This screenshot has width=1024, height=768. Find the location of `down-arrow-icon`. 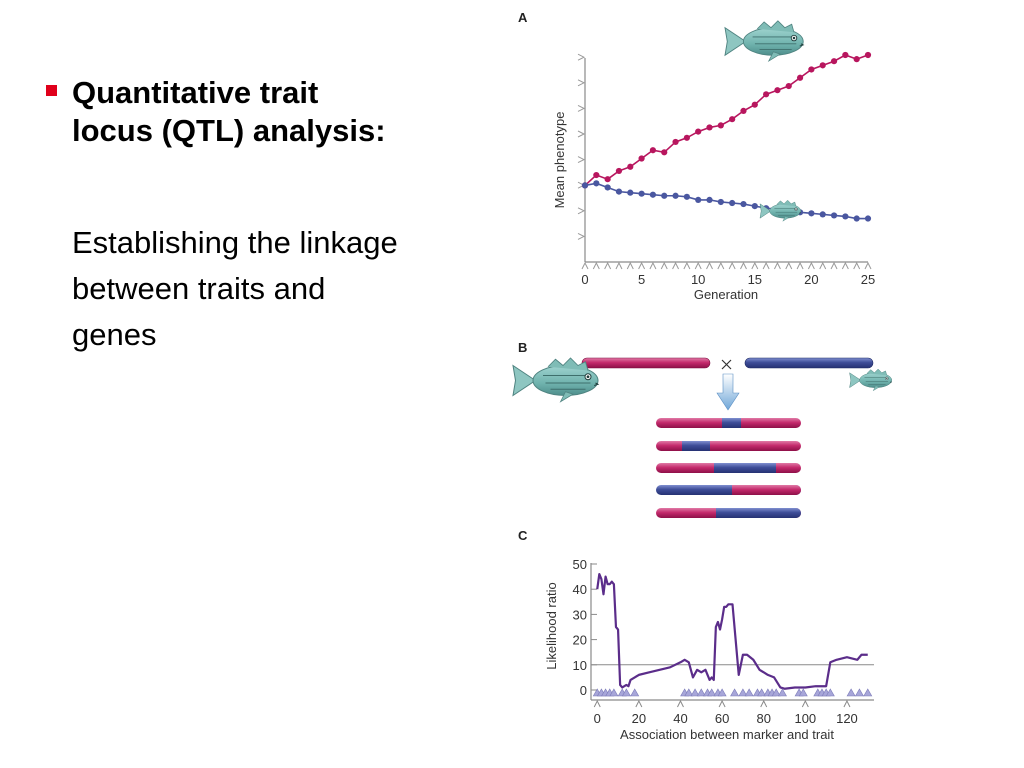

down-arrow-icon is located at coordinates (728, 392).